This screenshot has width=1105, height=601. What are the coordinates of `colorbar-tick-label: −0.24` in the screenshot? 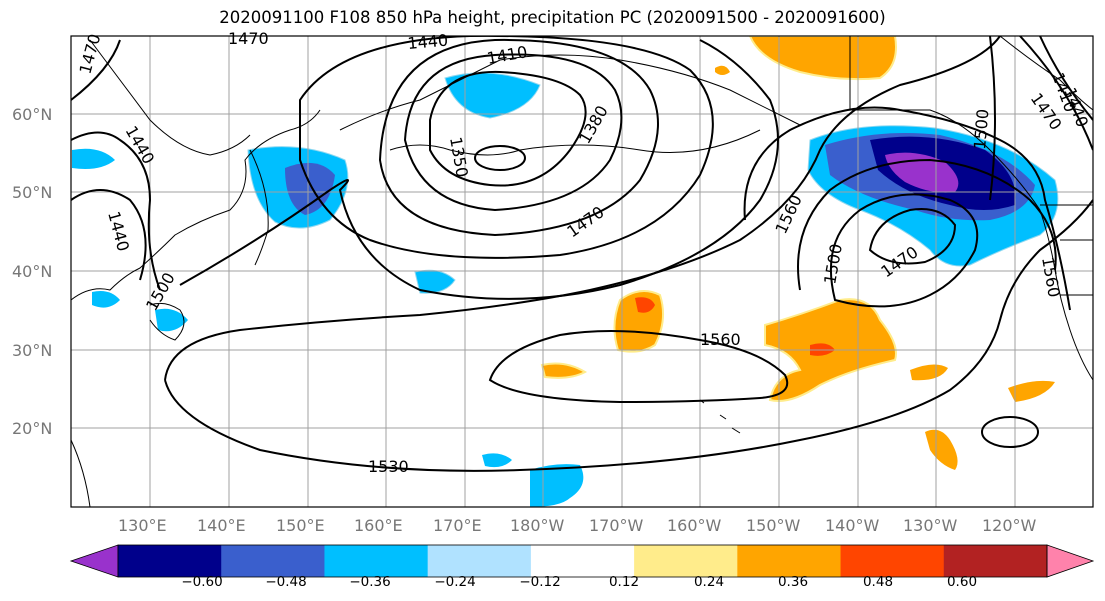 It's located at (454, 582).